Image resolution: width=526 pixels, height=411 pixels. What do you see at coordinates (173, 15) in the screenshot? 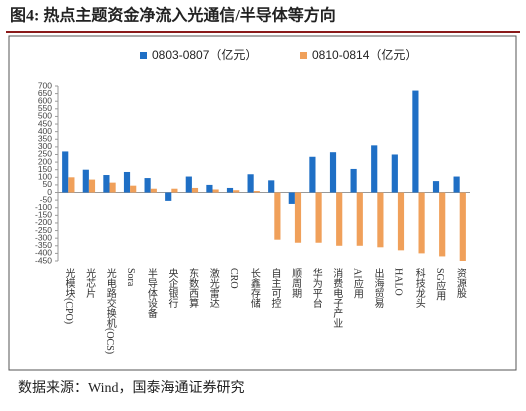
I see `chart-title: 图4: 热点主题资金净流入光通信/半导体等方向` at bounding box center [173, 15].